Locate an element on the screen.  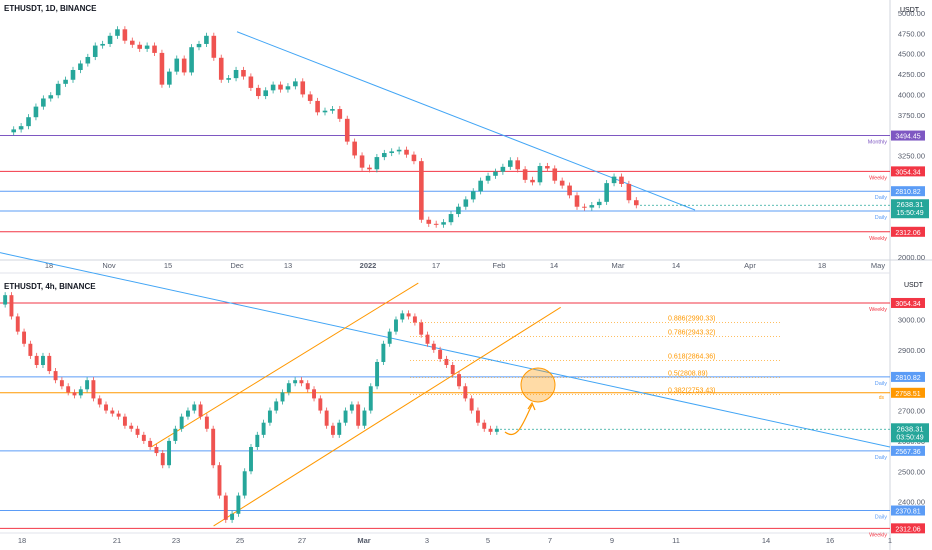
top-currency-label: USDT is located at coordinates (910, 10).